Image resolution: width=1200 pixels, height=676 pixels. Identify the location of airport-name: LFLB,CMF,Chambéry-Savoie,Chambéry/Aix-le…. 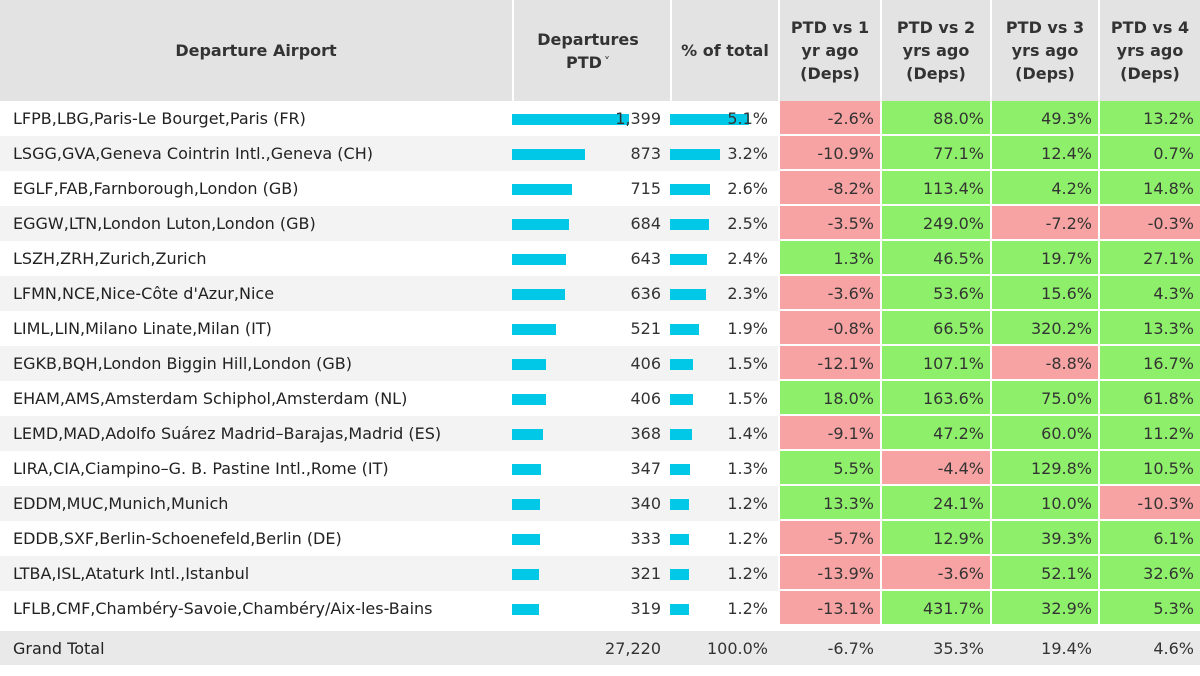
(223, 609).